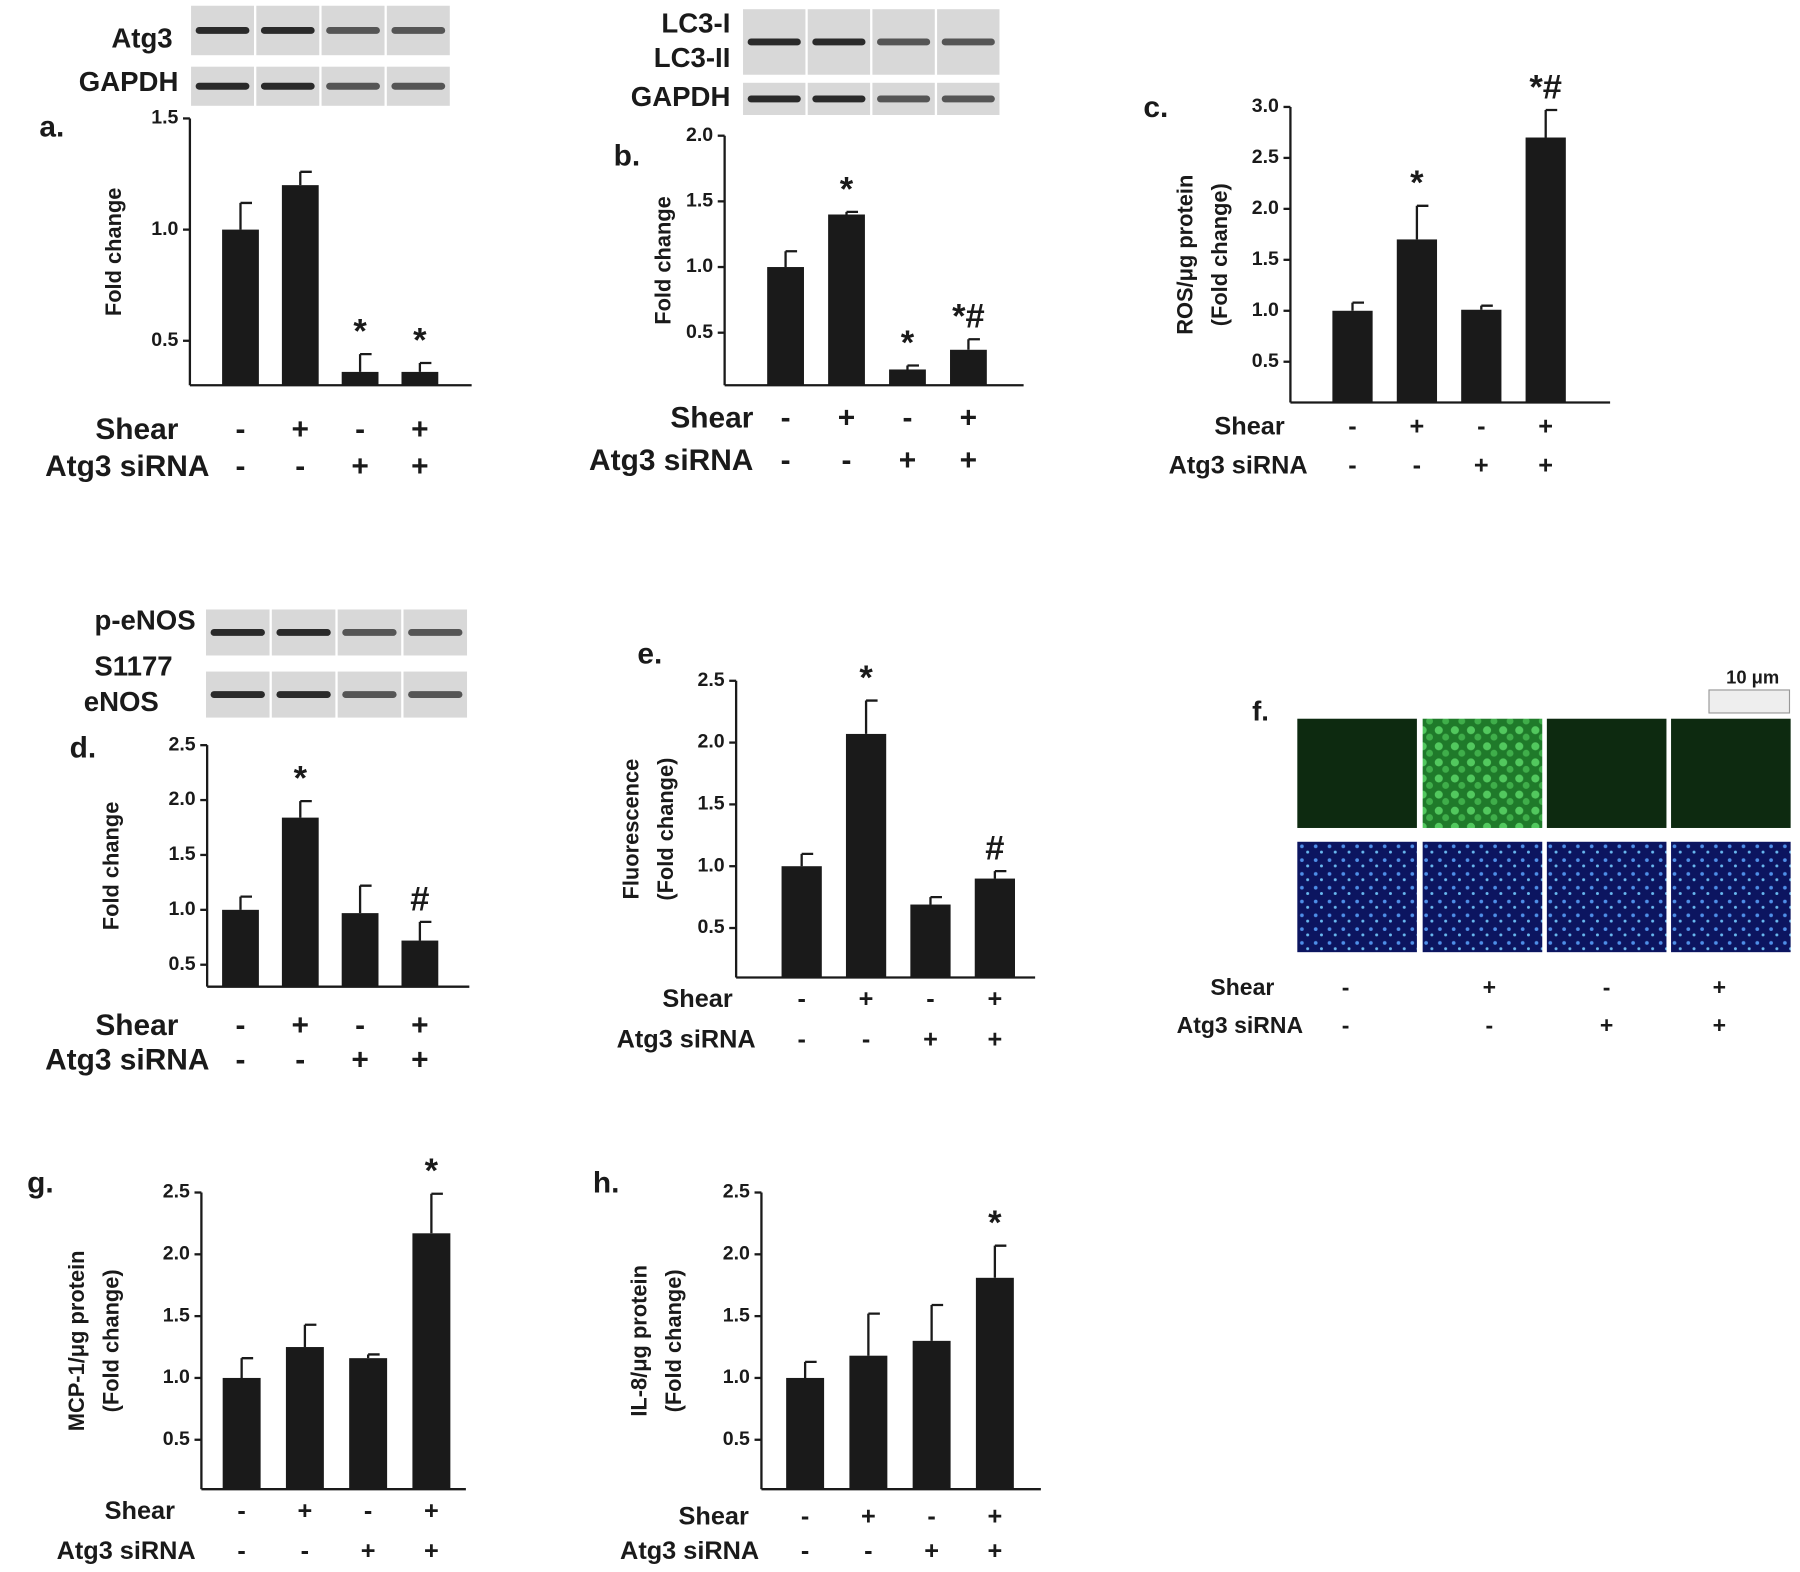 The image size is (1800, 1572). I want to click on significance: #, so click(419, 899).